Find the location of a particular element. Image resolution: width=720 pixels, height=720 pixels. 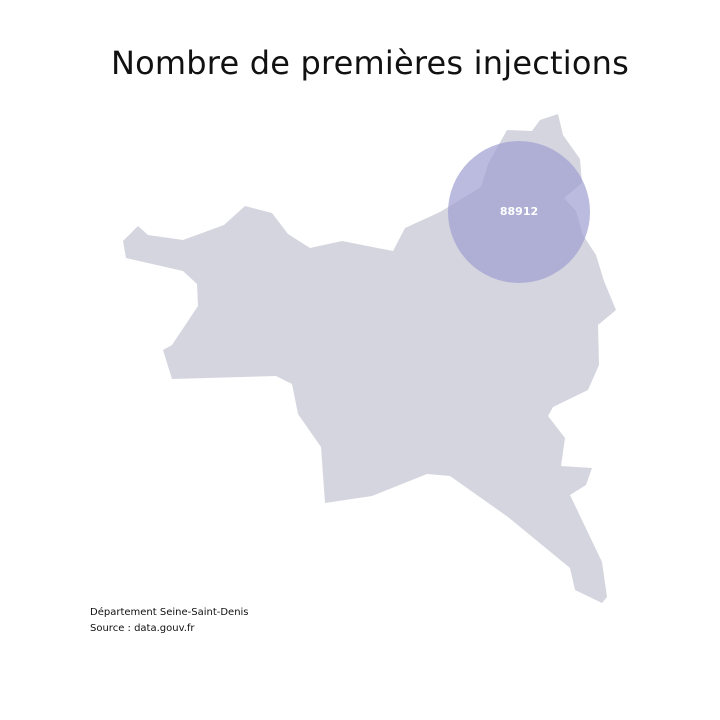

injection-count-bubble is located at coordinates (519, 212).